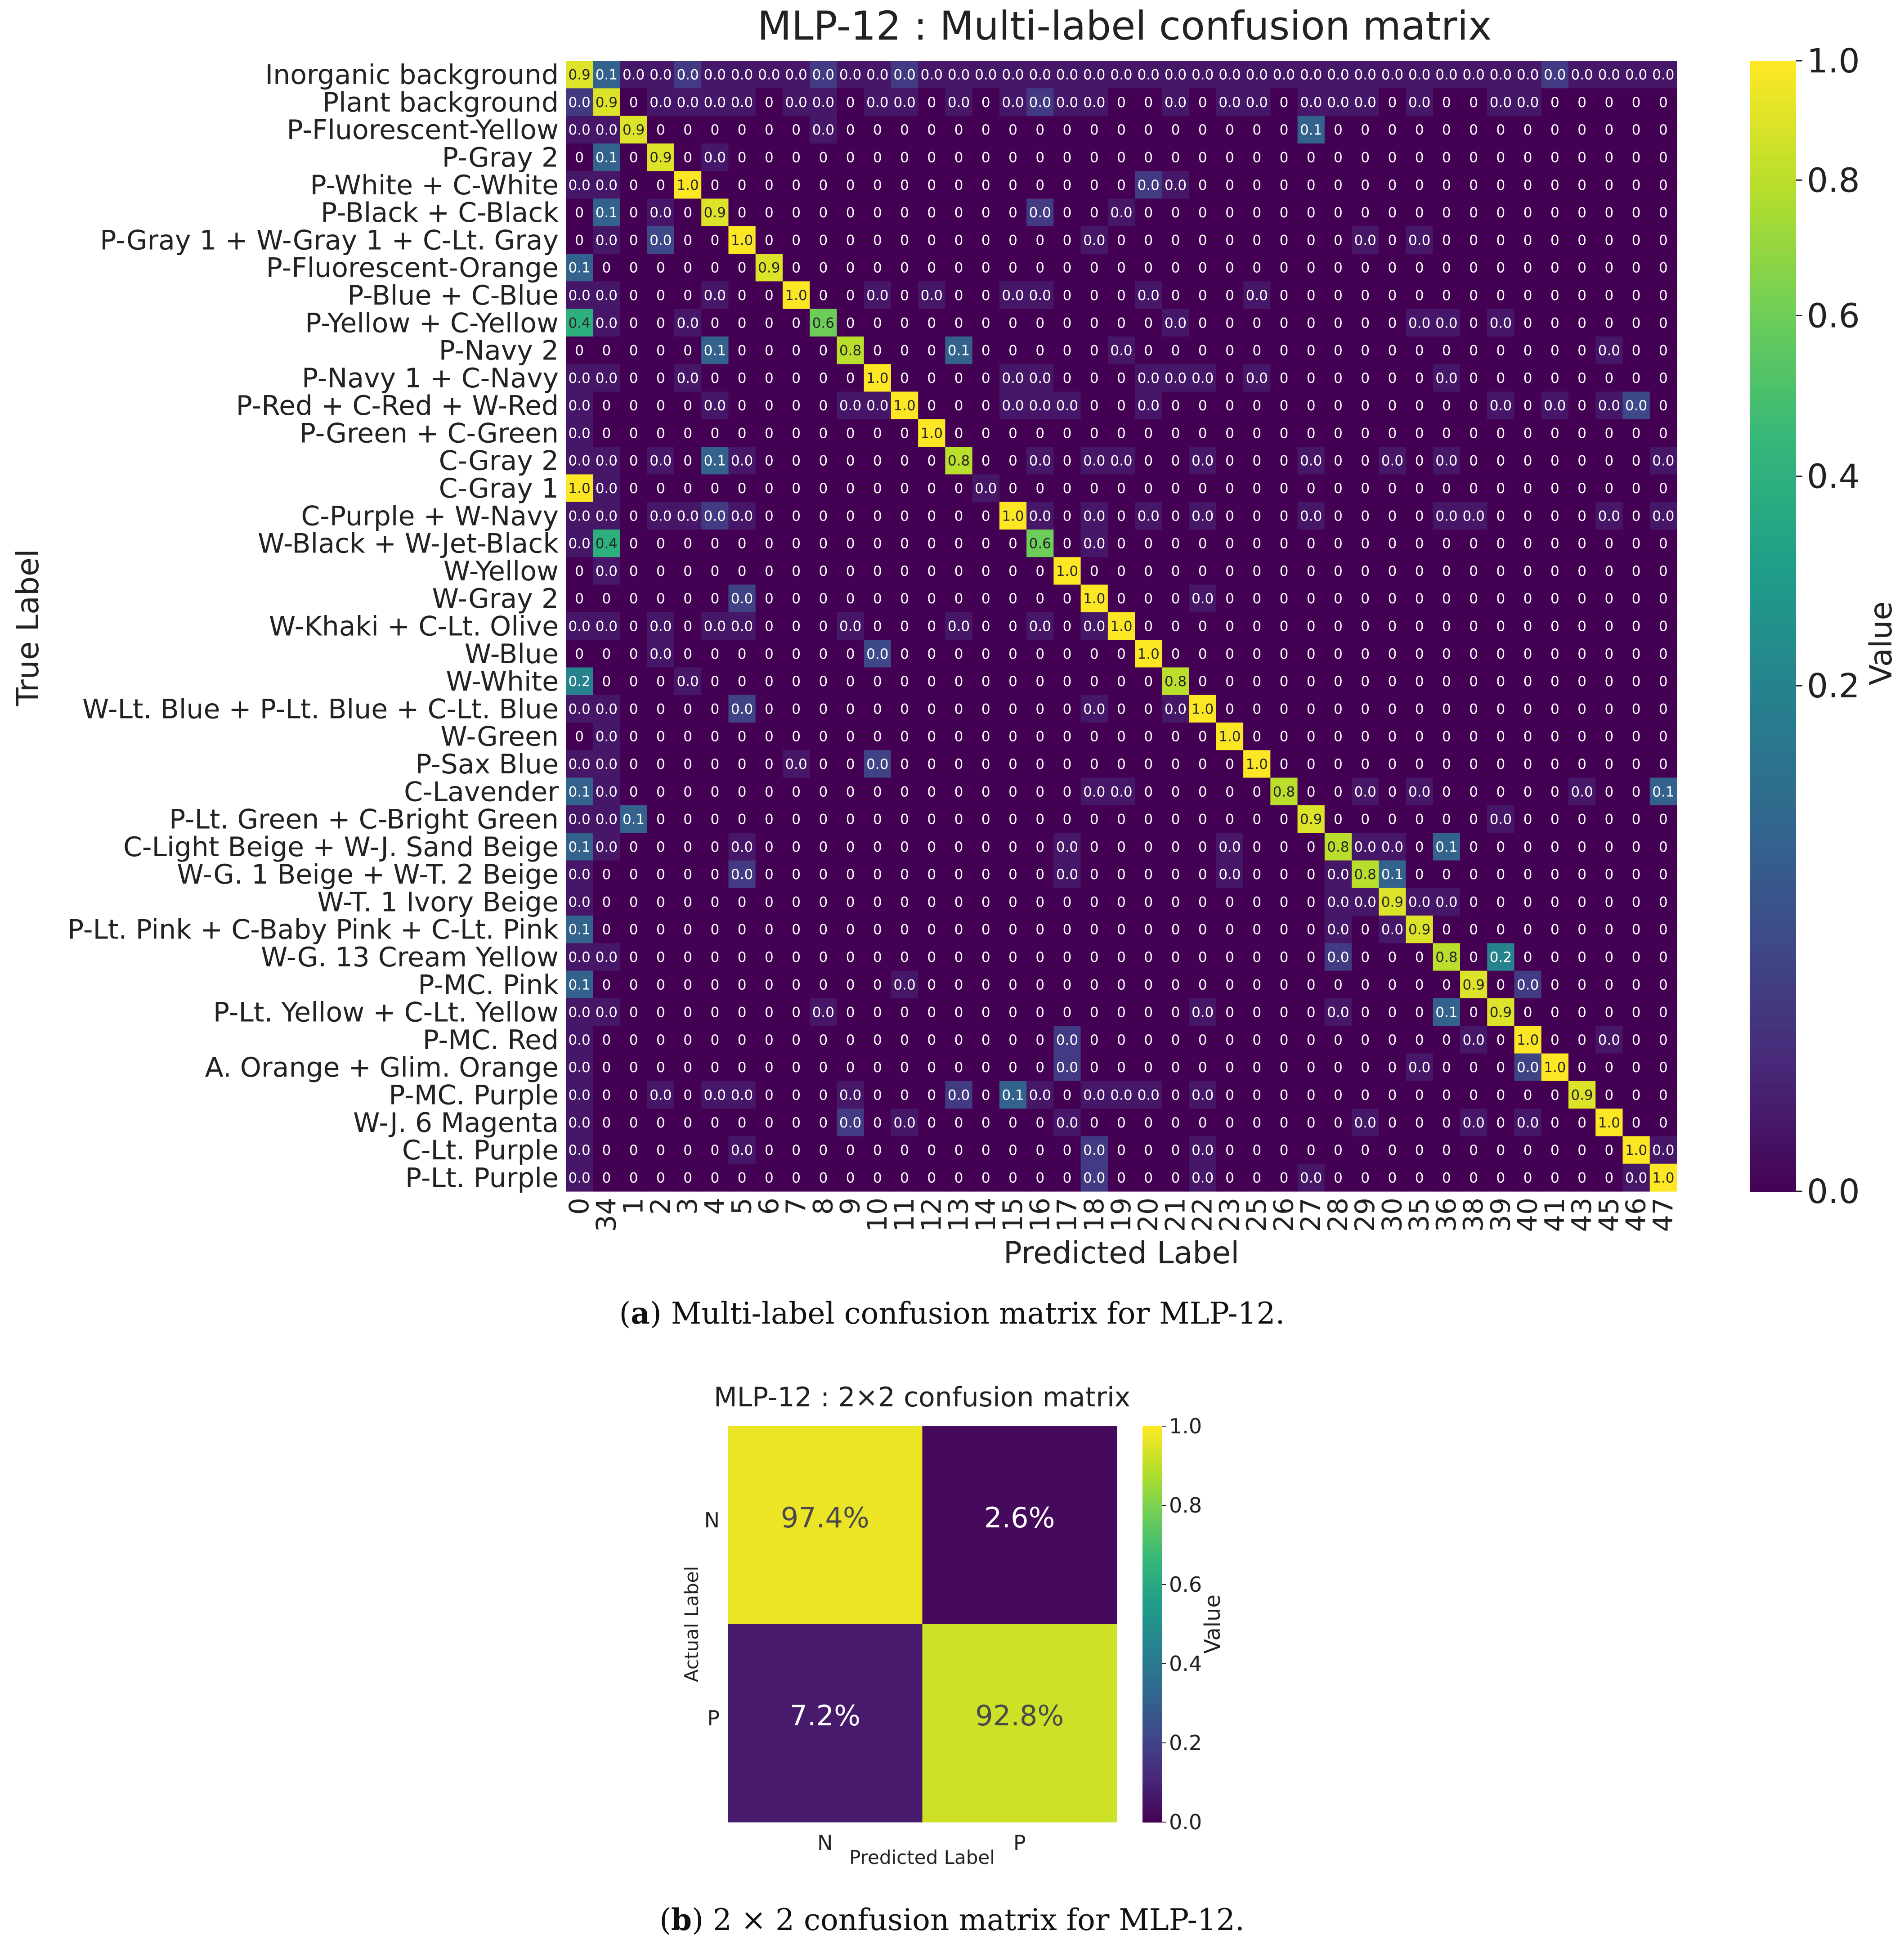  Describe the element at coordinates (904, 406) in the screenshot. I see `chart1-cell-label: 1.0` at that location.